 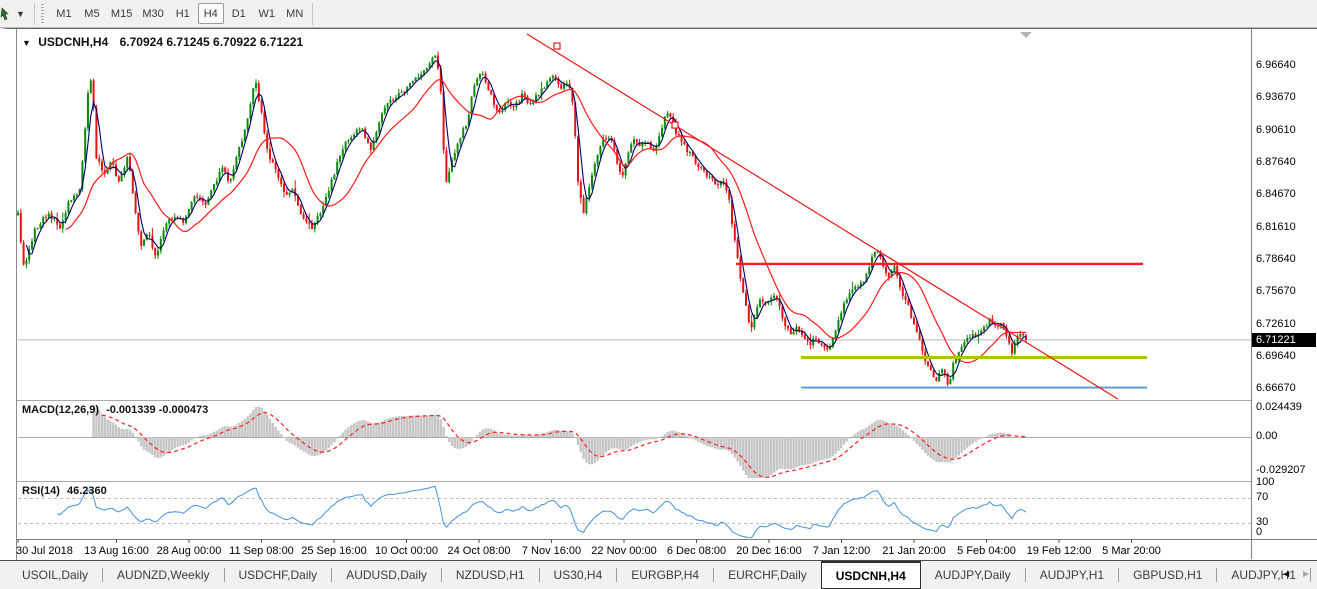 I want to click on timeframe-buttons: M1 M5 M15 M30 H1 H4 D1 W1 MN, so click(x=179, y=13).